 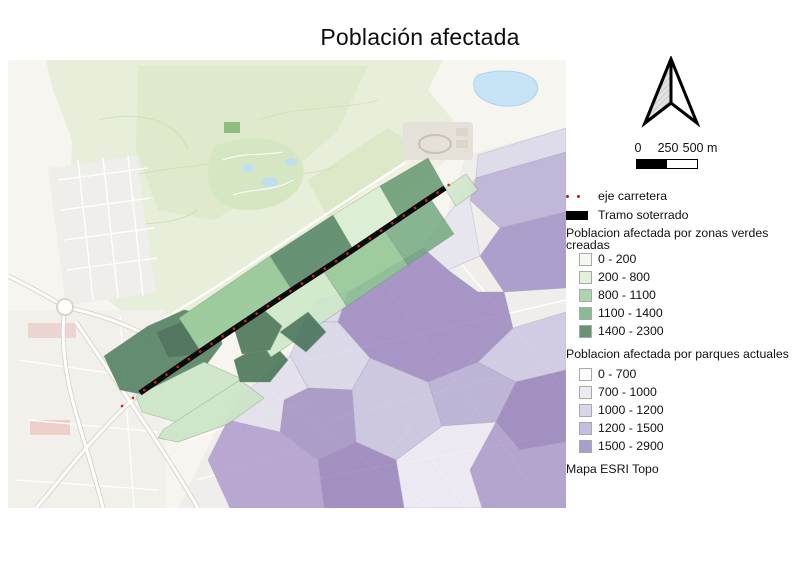 What do you see at coordinates (631, 445) in the screenshot?
I see `legend-class-label: 1500 - 2900` at bounding box center [631, 445].